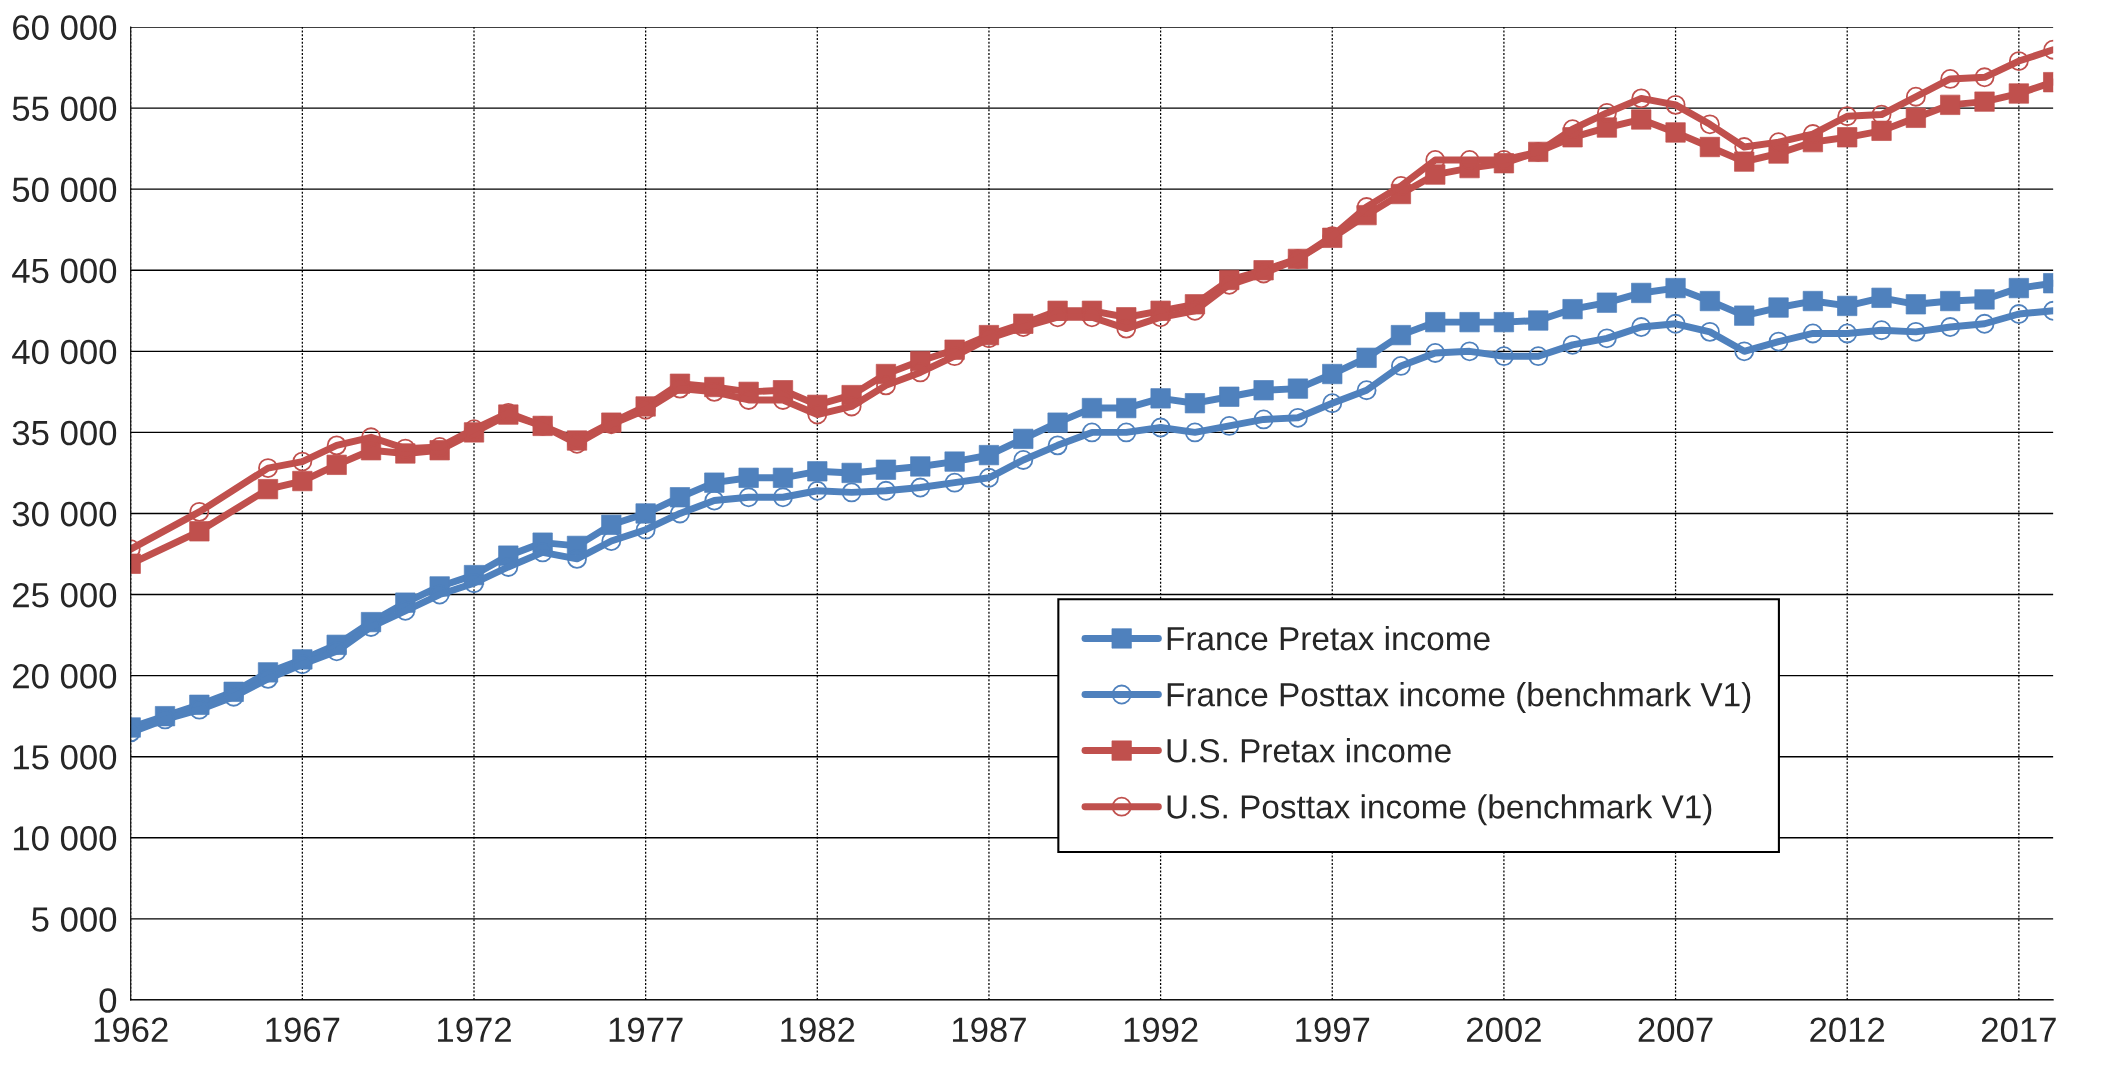 The width and height of the screenshot is (2108, 1081). Describe the element at coordinates (646, 1030) in the screenshot. I see `x-tick-label: 1977` at that location.